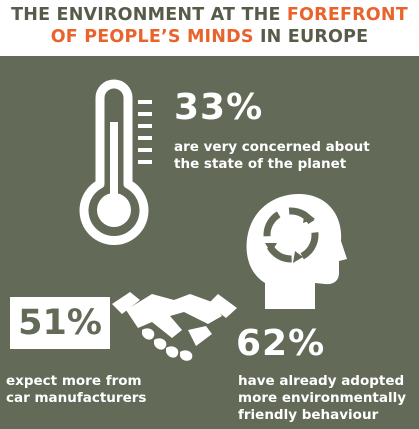 This screenshot has height=429, width=419. What do you see at coordinates (149, 15) in the screenshot?
I see `title-line-1-prefix: THE ENVIRONMENT AT THE` at bounding box center [149, 15].